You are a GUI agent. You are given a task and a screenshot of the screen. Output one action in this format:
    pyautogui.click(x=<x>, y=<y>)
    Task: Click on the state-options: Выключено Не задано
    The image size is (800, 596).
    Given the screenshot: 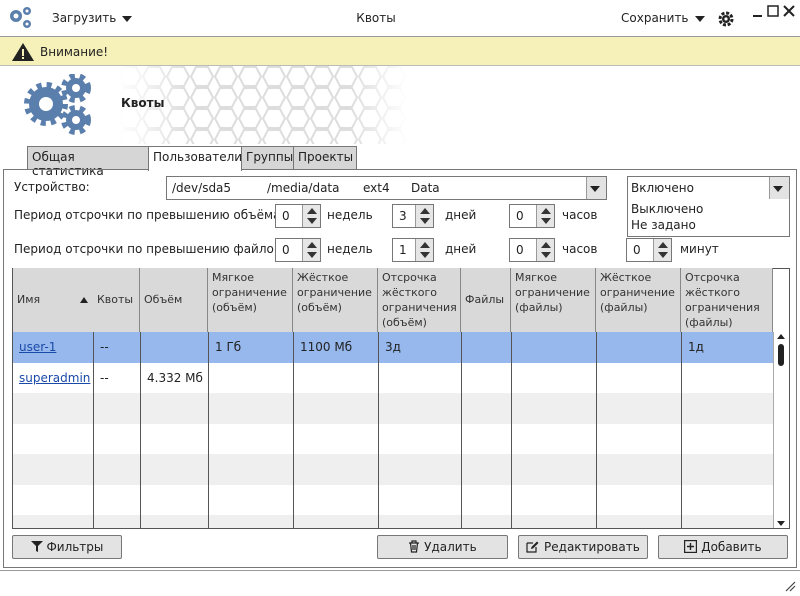 What is the action you would take?
    pyautogui.click(x=708, y=218)
    